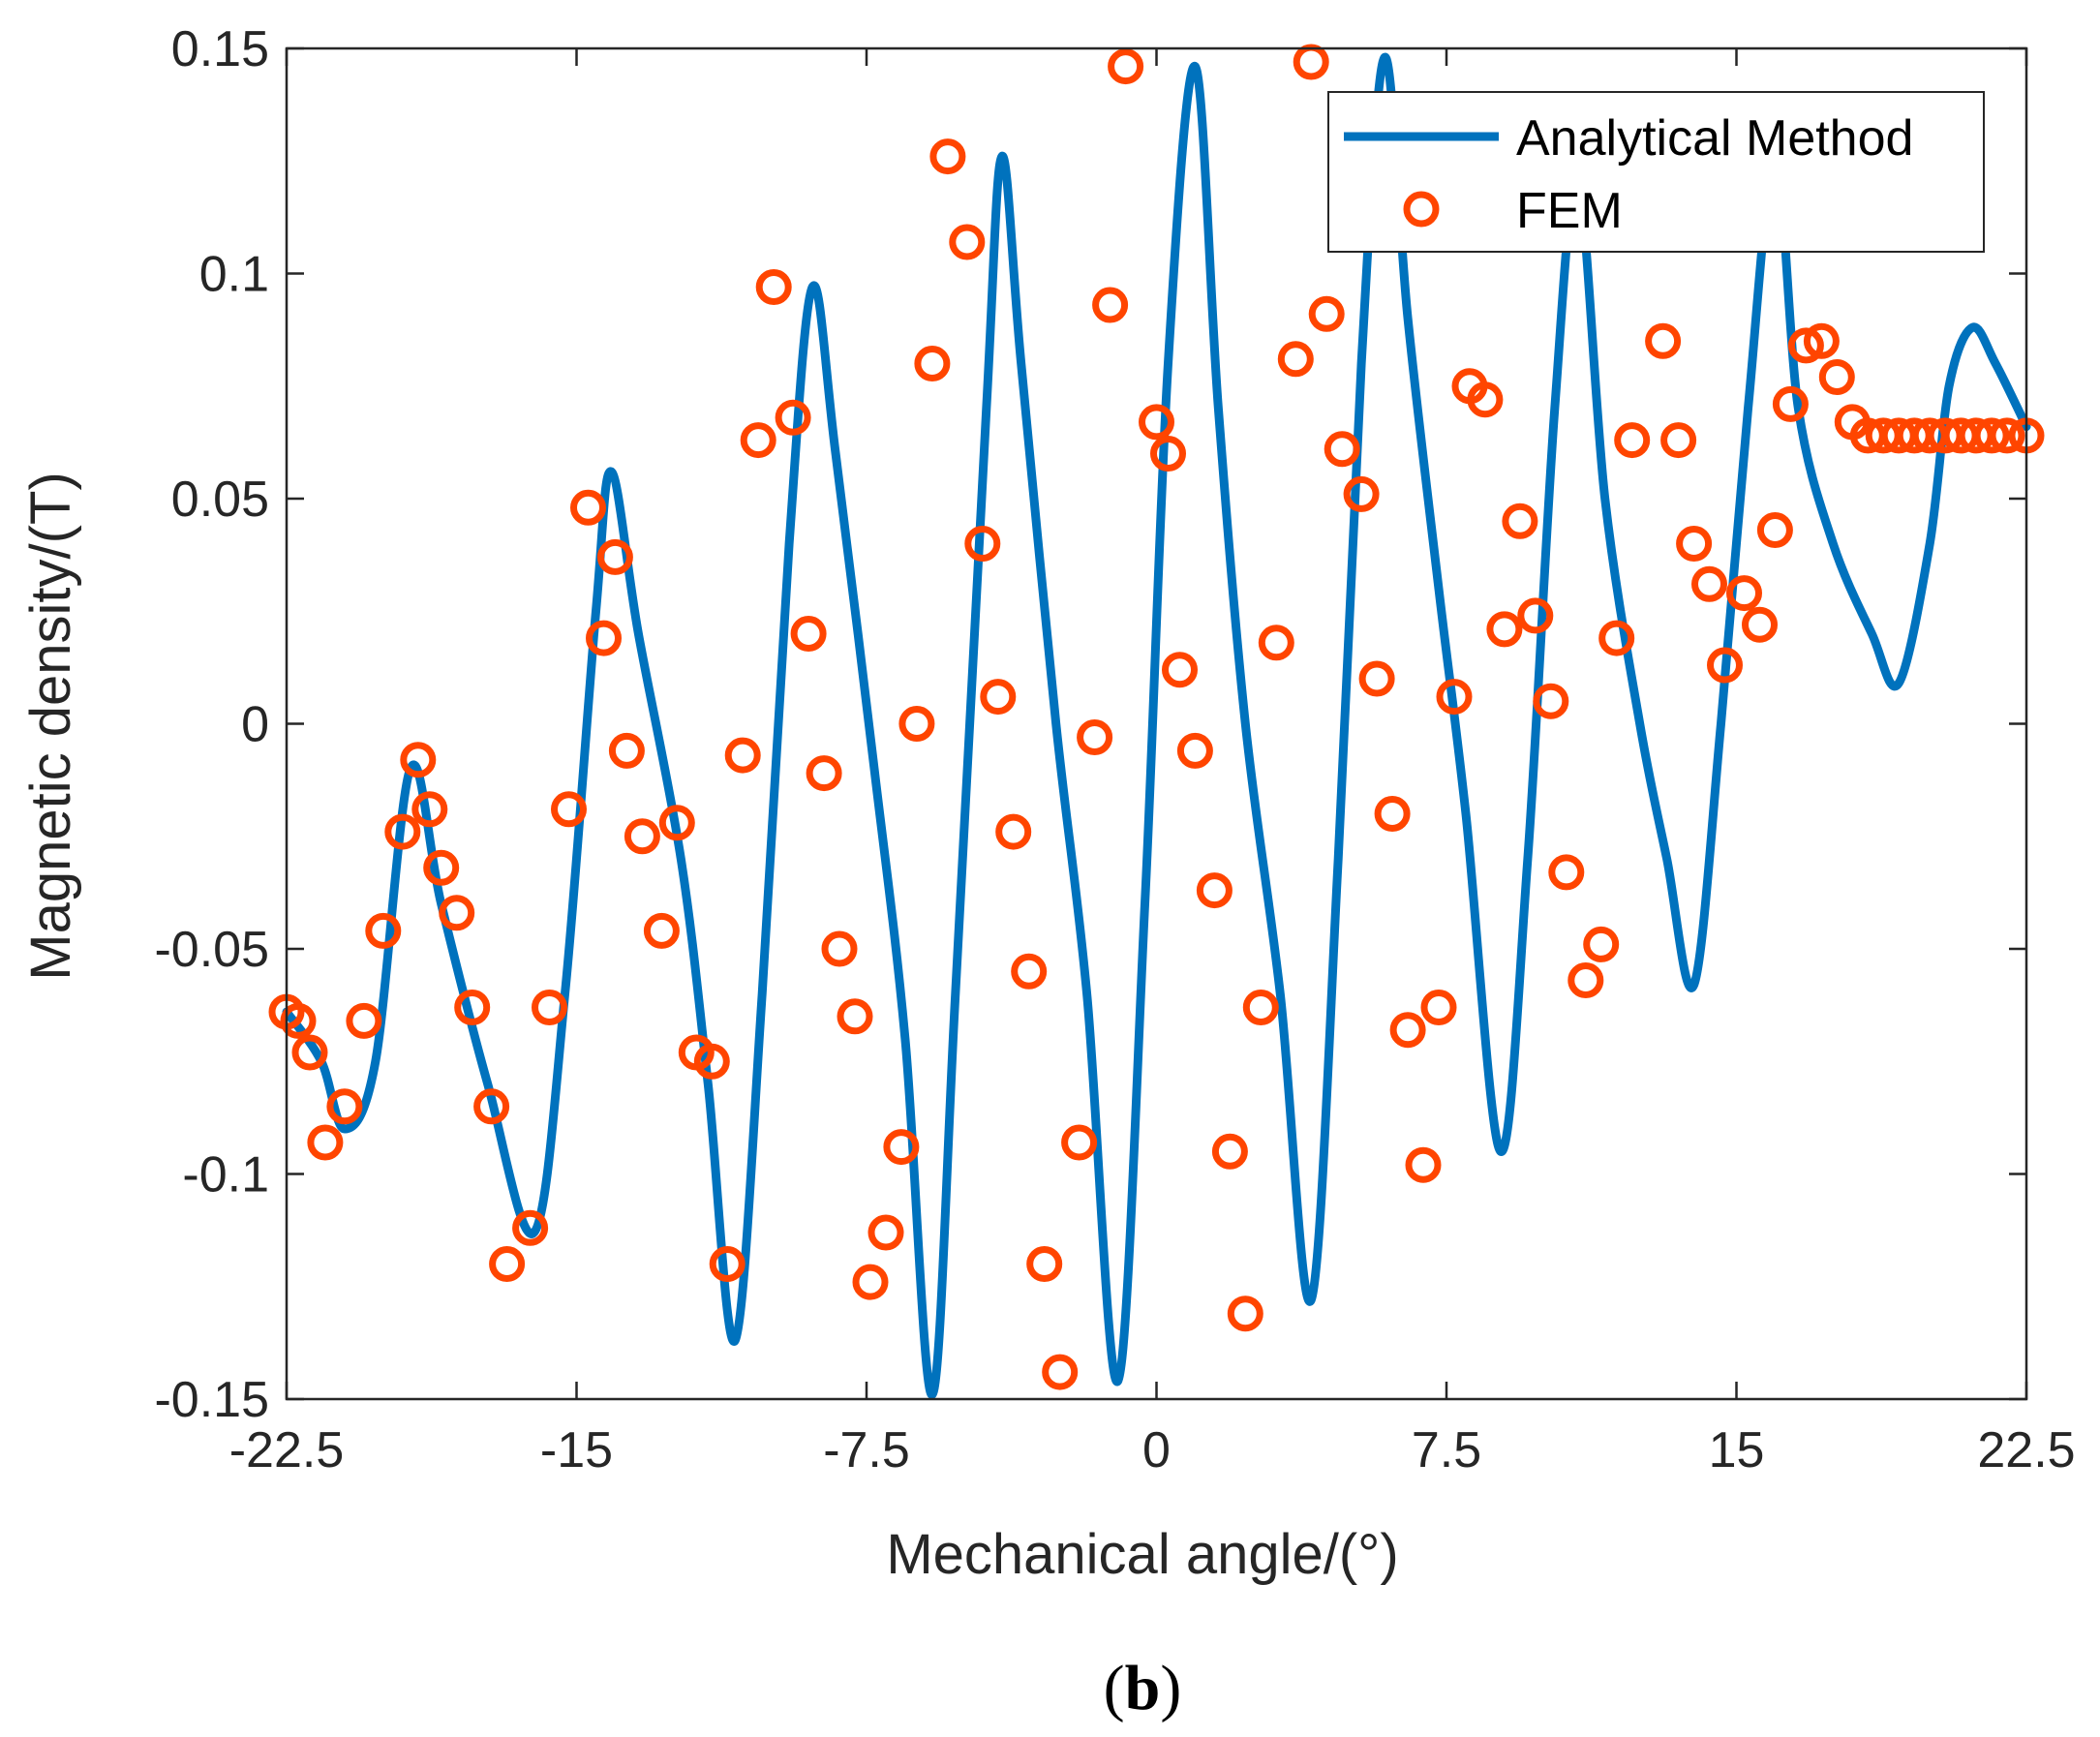 This screenshot has width=2100, height=1737. What do you see at coordinates (1447, 1450) in the screenshot?
I see `x-tick-label: 7.5` at bounding box center [1447, 1450].